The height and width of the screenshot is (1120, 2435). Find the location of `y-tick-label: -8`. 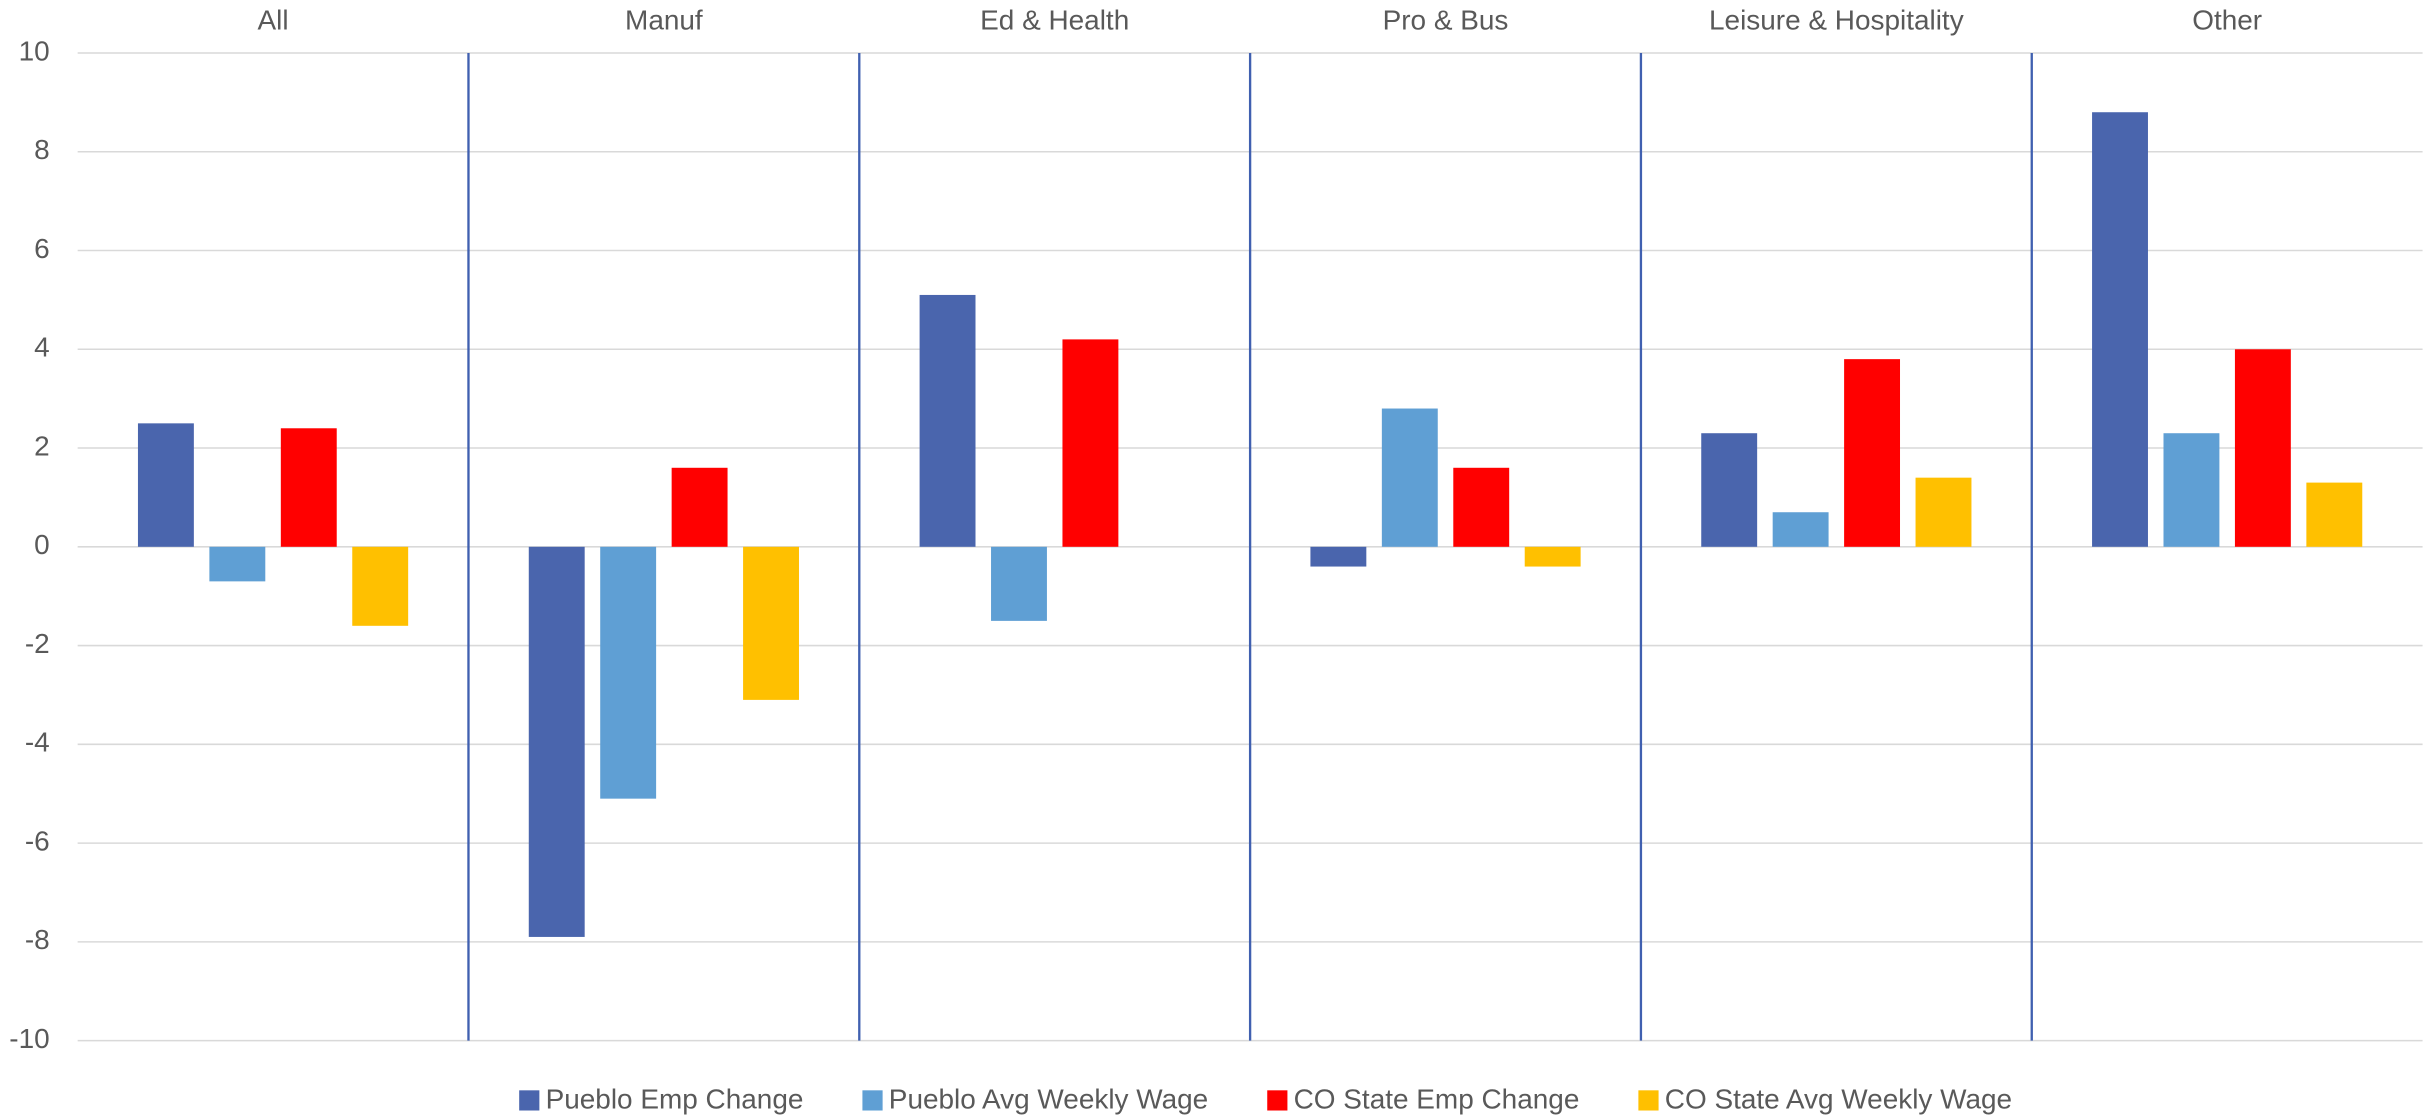

y-tick-label: -8 is located at coordinates (37, 939).